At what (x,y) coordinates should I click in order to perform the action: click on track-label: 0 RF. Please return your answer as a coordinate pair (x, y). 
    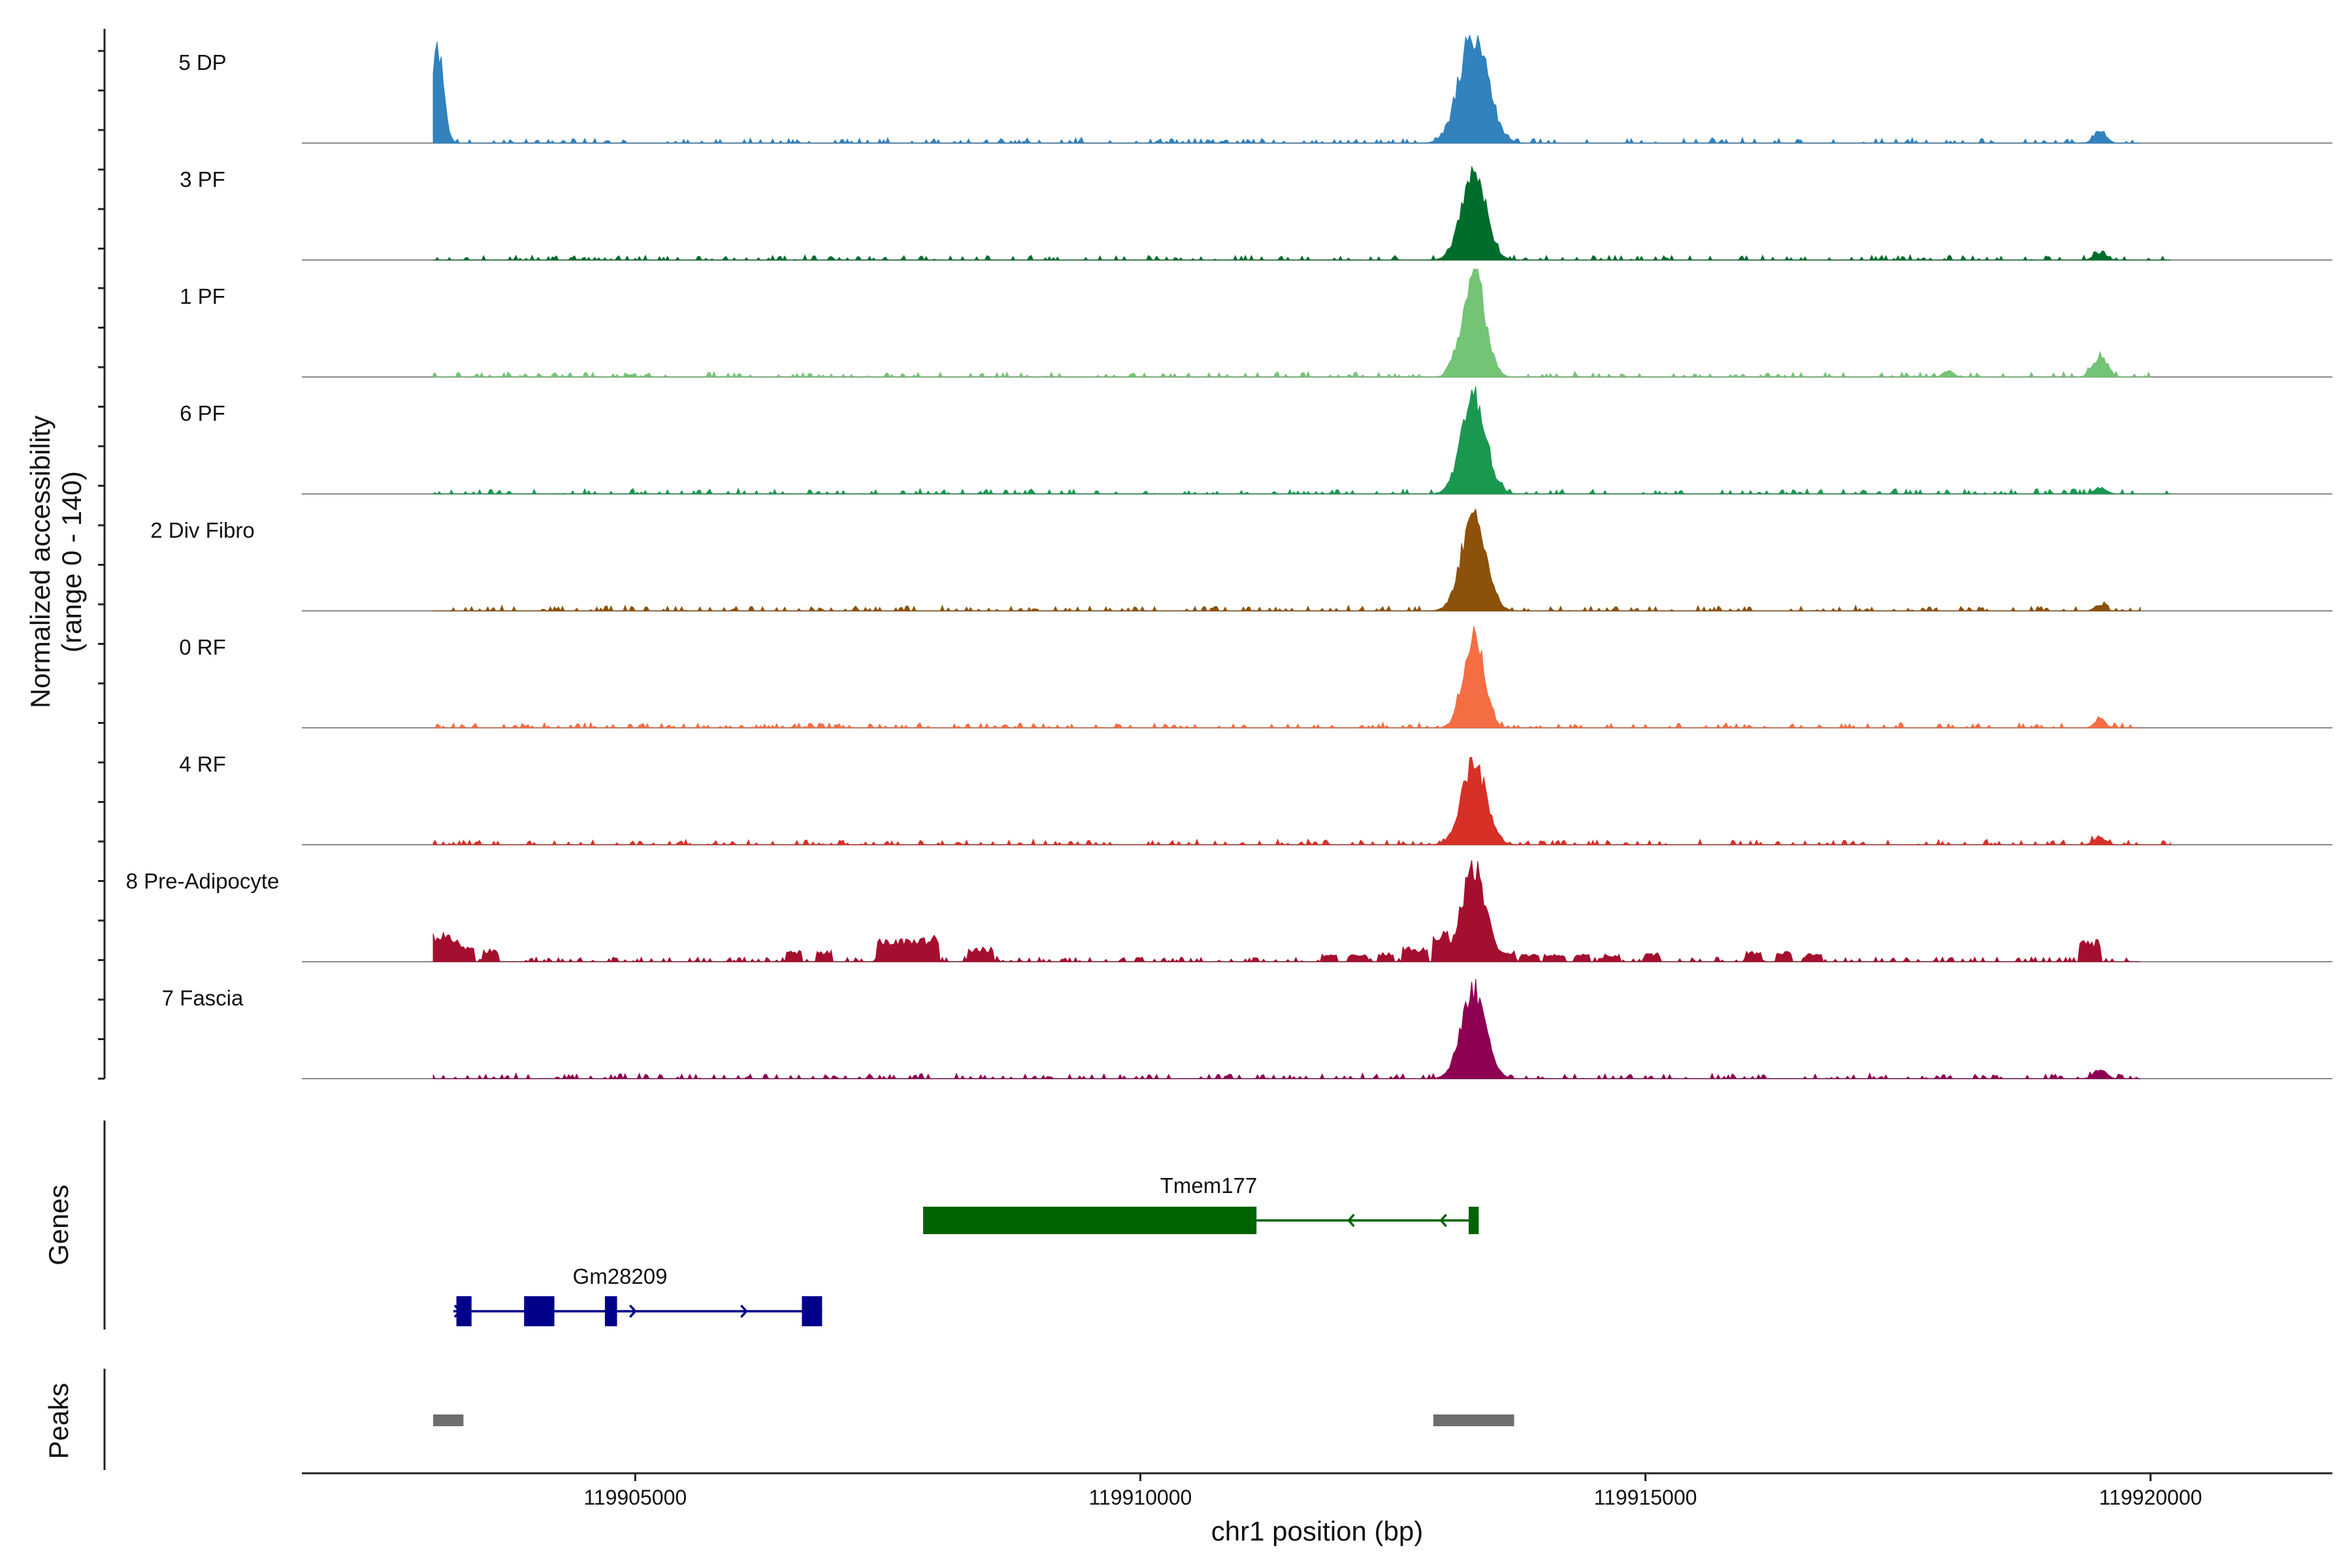
    Looking at the image, I should click on (202, 647).